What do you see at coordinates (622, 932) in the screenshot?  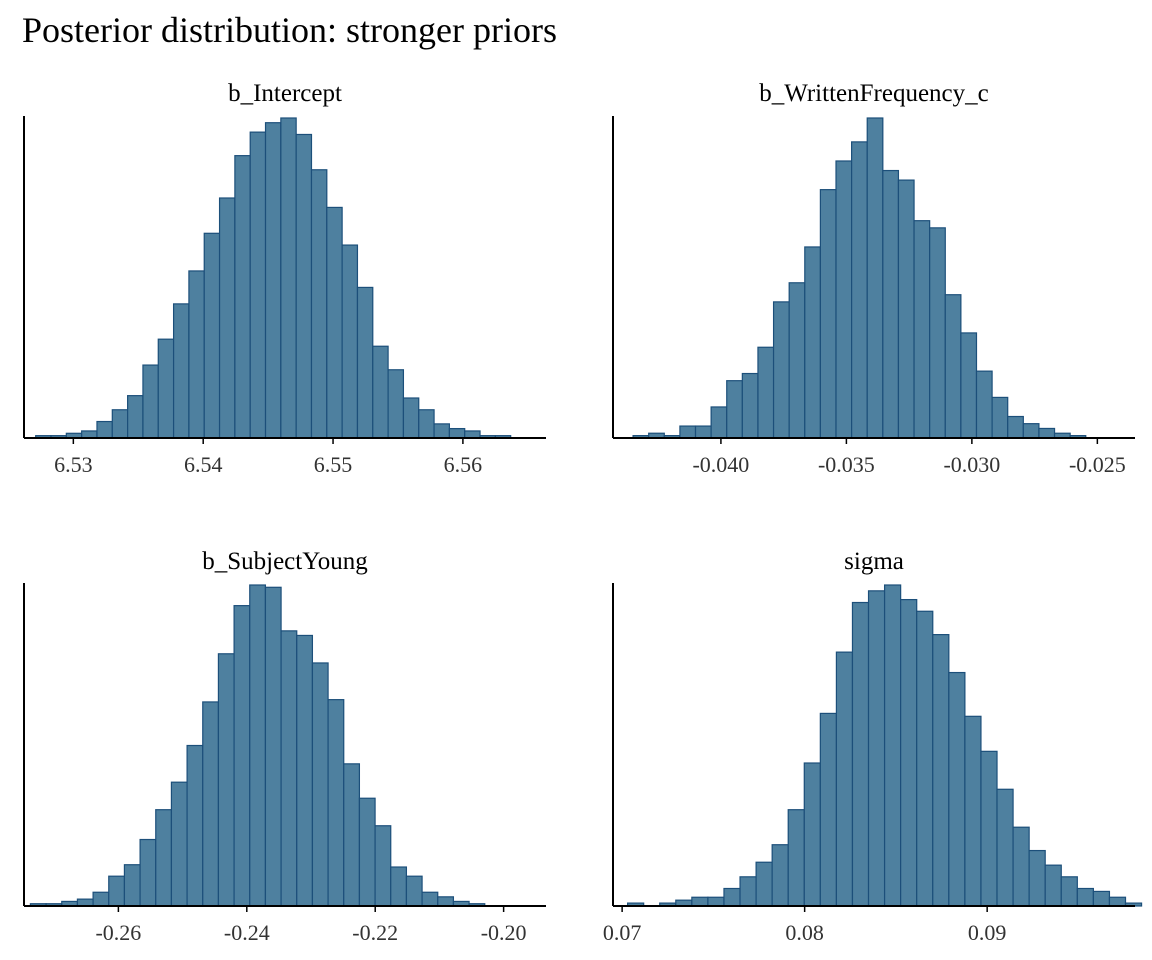 I see `x-tick-label: 0.07` at bounding box center [622, 932].